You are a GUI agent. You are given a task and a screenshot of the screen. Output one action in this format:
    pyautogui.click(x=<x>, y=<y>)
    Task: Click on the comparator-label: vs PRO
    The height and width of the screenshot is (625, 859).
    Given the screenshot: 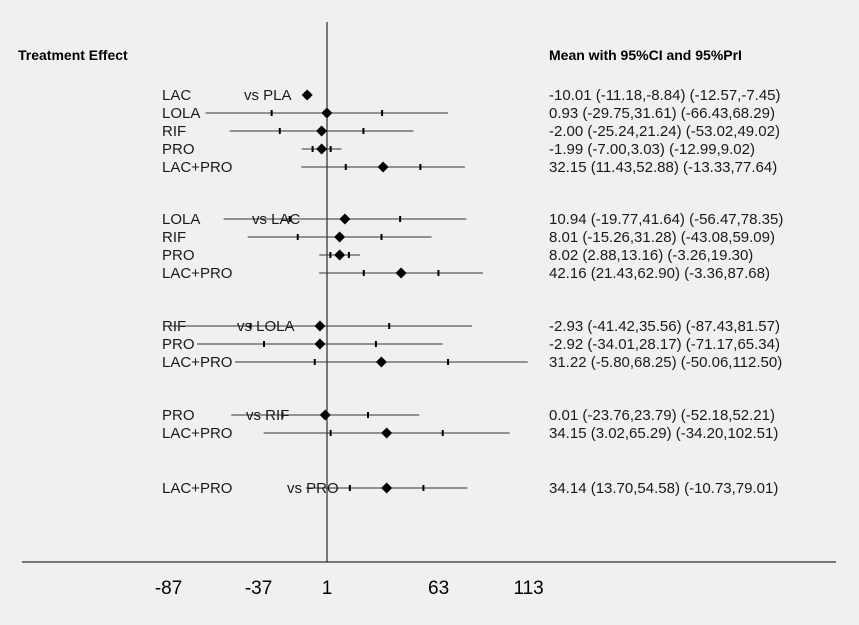 What is the action you would take?
    pyautogui.click(x=313, y=488)
    